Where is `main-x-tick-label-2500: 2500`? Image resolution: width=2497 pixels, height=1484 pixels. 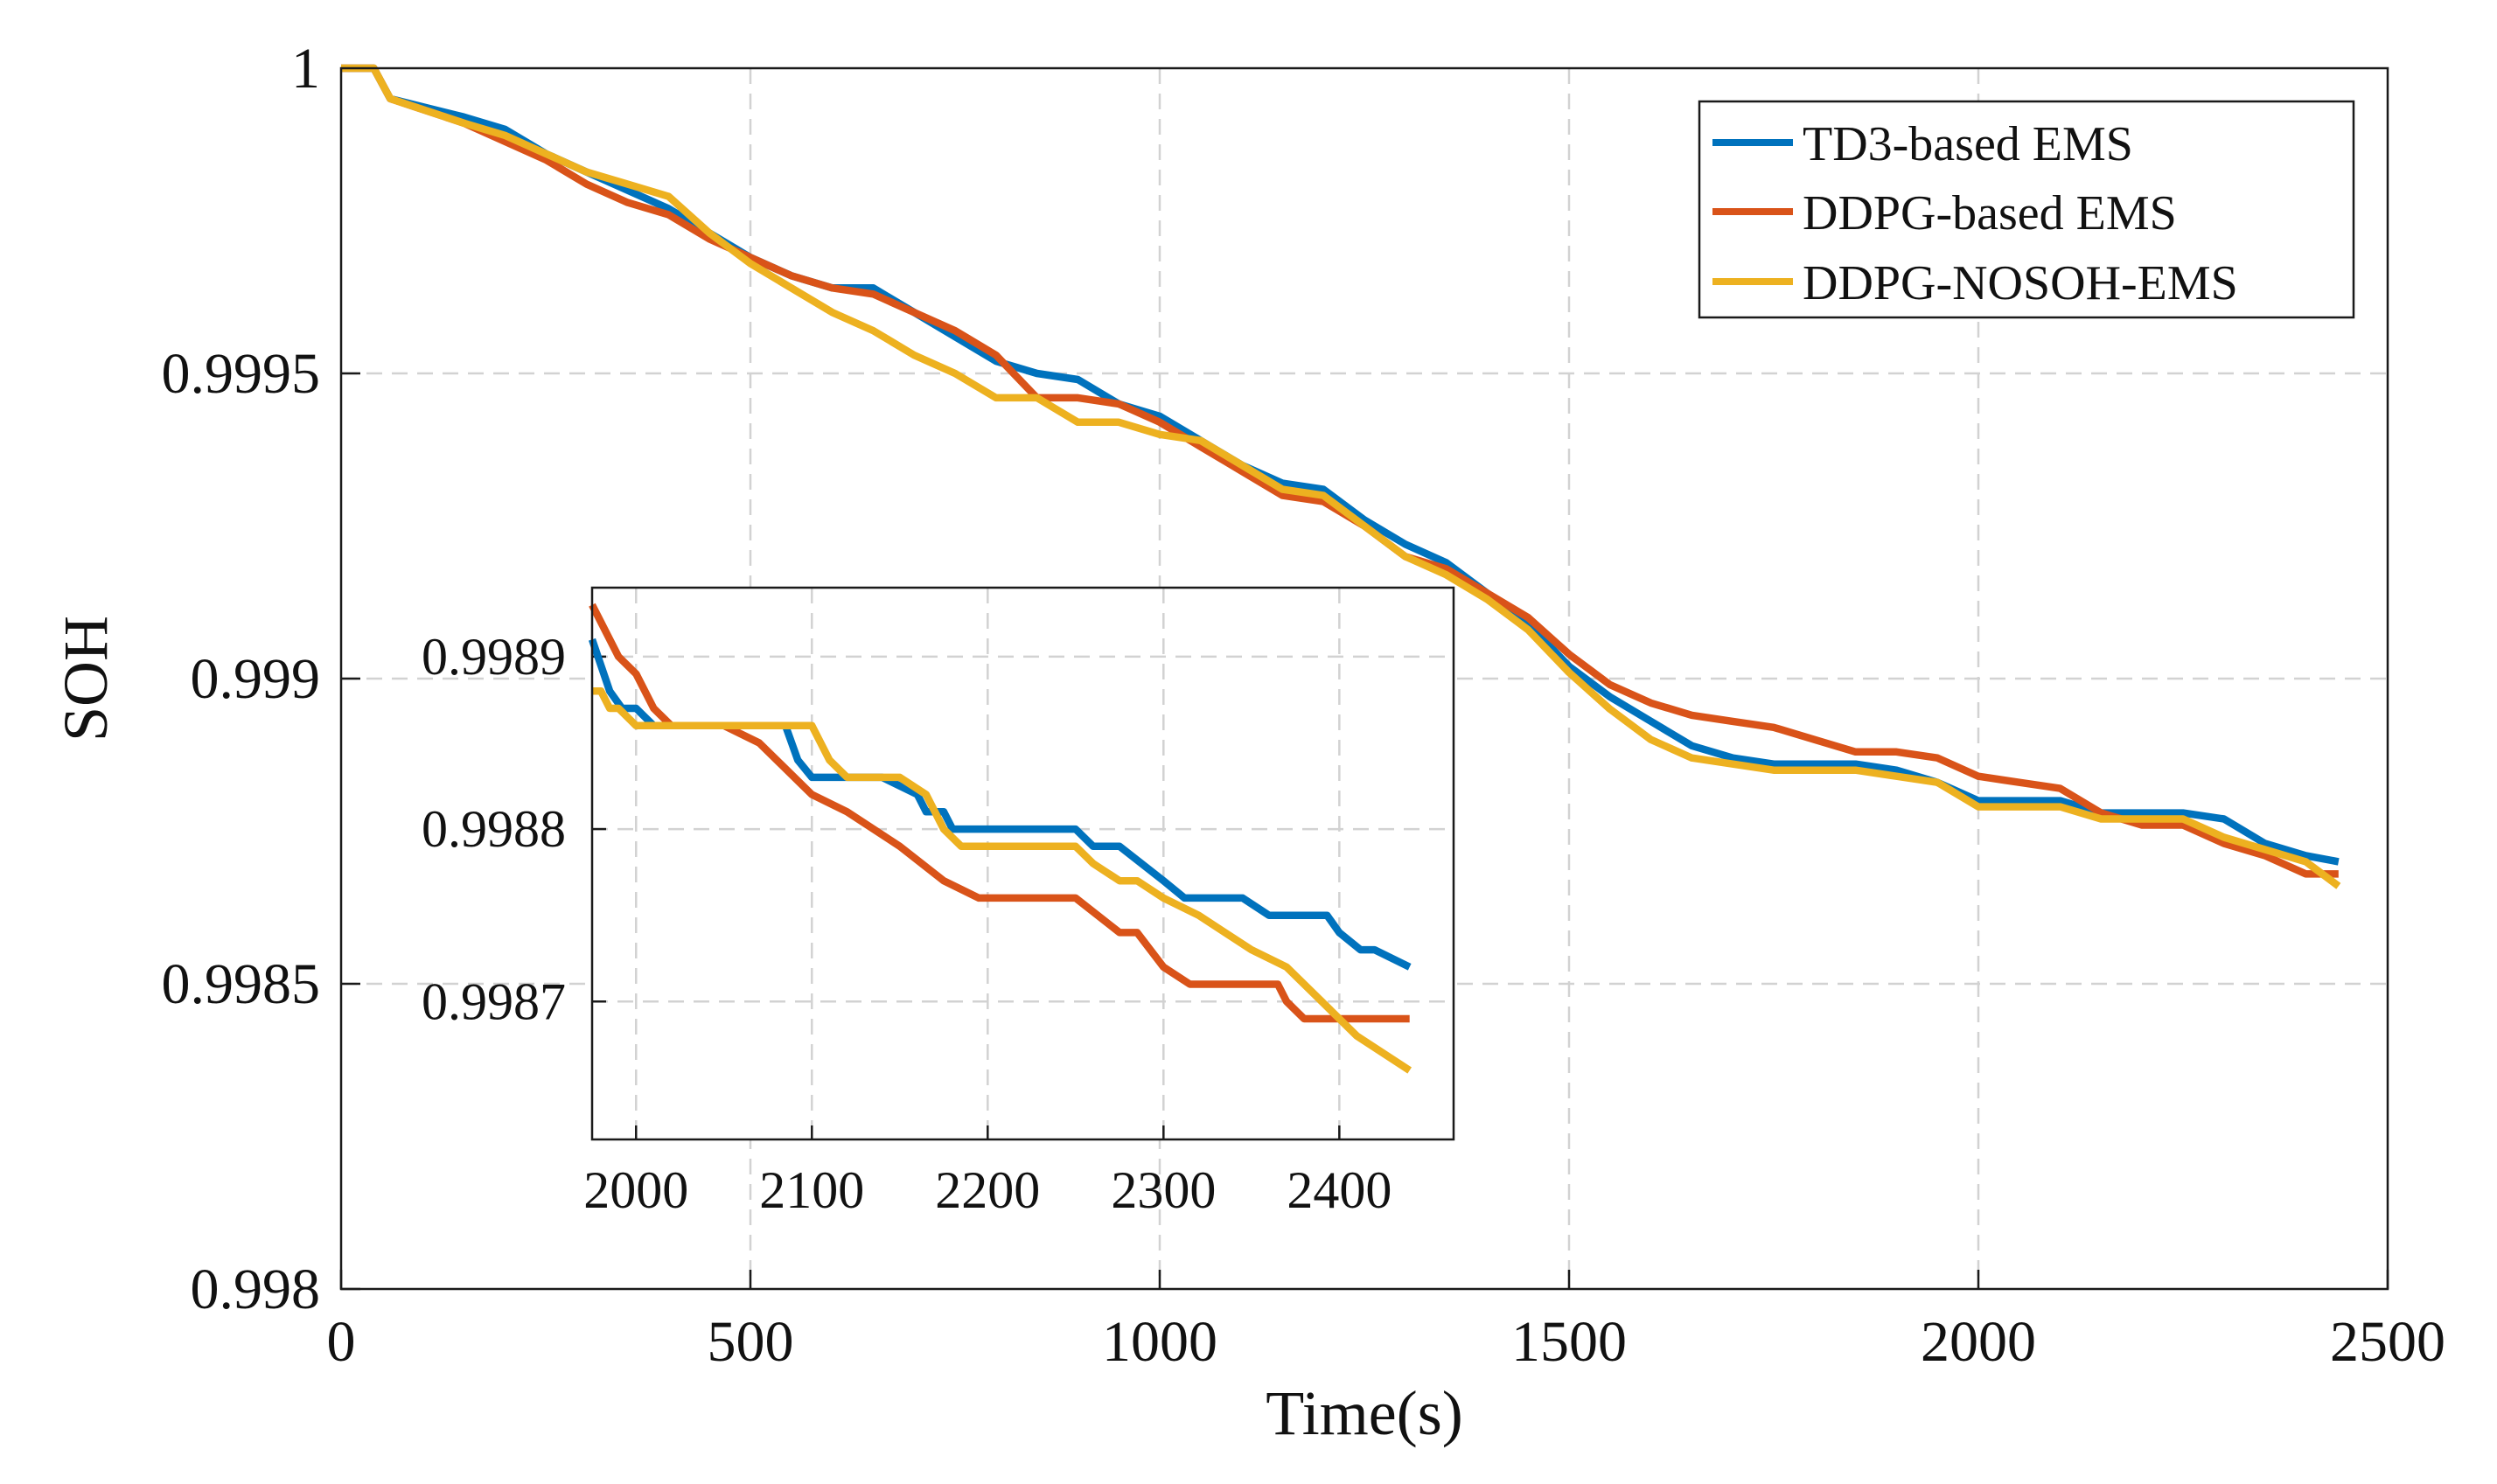 main-x-tick-label-2500: 2500 is located at coordinates (2387, 1342).